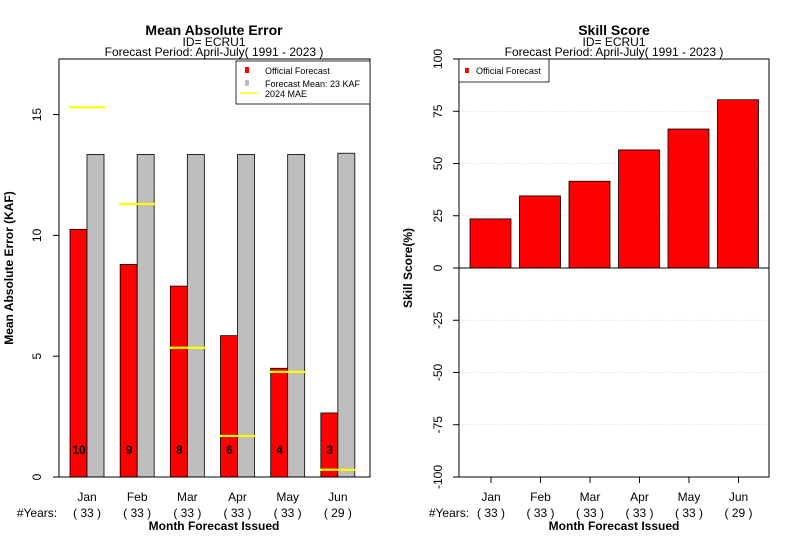 The height and width of the screenshot is (550, 800). I want to click on skill-y-tick-label: 75, so click(438, 111).